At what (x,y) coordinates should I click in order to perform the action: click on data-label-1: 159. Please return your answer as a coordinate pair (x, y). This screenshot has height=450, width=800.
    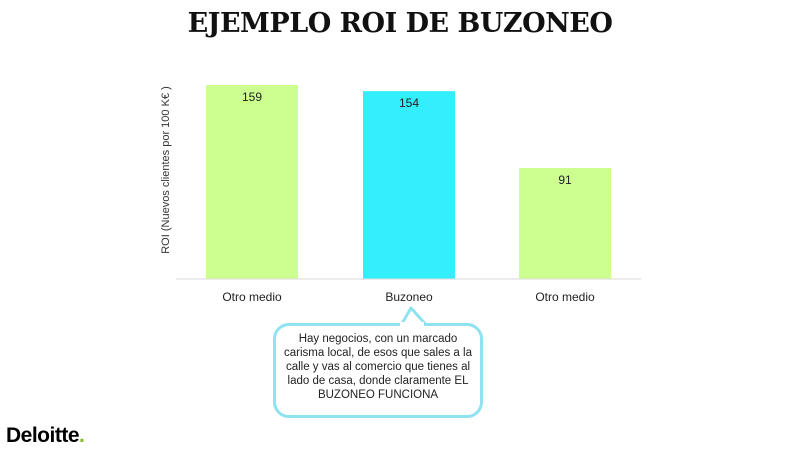
    Looking at the image, I should click on (252, 97).